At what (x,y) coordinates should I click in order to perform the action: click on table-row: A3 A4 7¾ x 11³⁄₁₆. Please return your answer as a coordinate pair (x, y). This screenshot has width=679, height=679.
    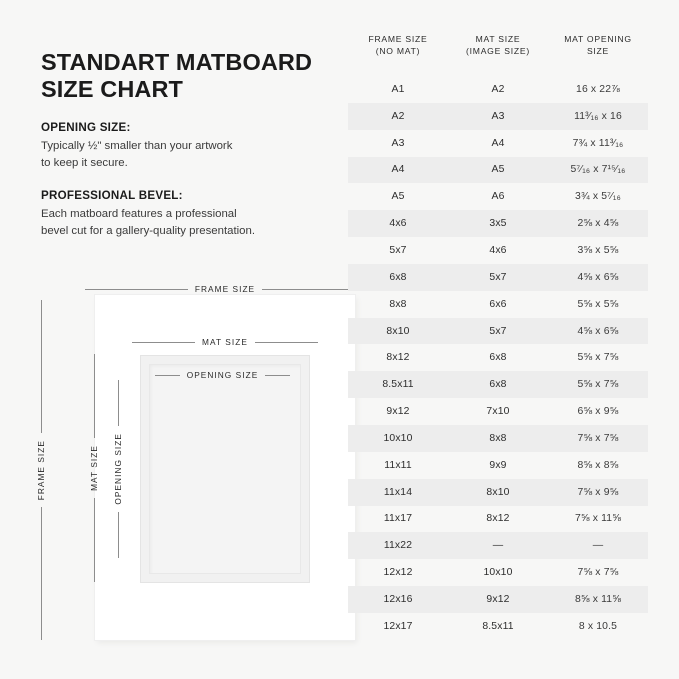
    Looking at the image, I should click on (498, 143).